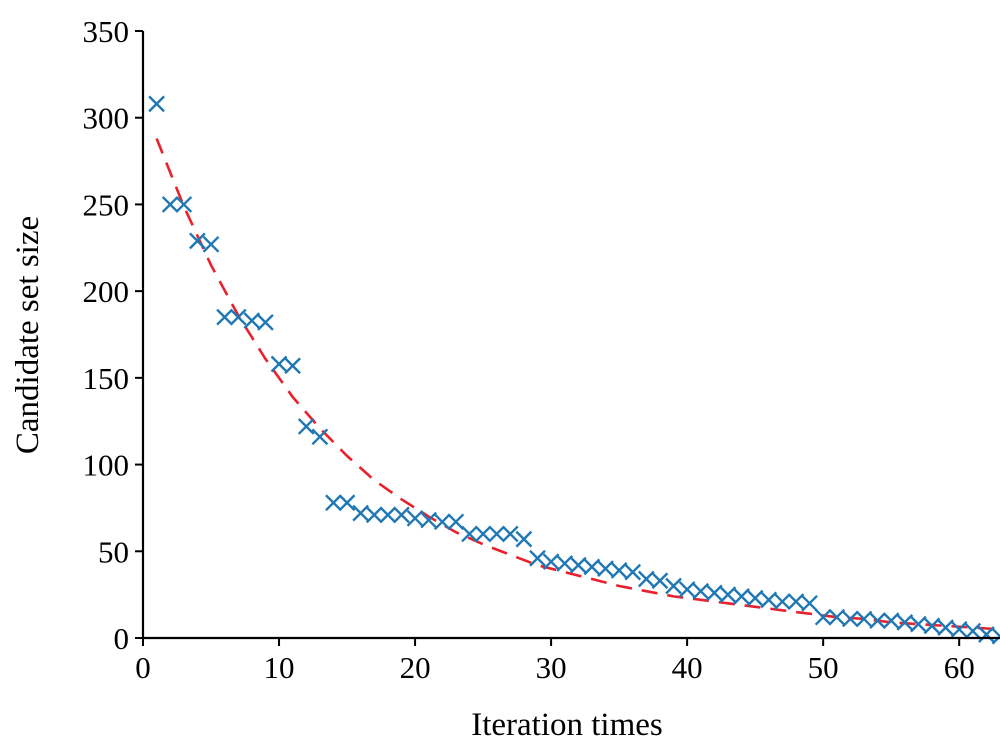 This screenshot has width=1000, height=750. What do you see at coordinates (113, 551) in the screenshot?
I see `y-tick-label: 50` at bounding box center [113, 551].